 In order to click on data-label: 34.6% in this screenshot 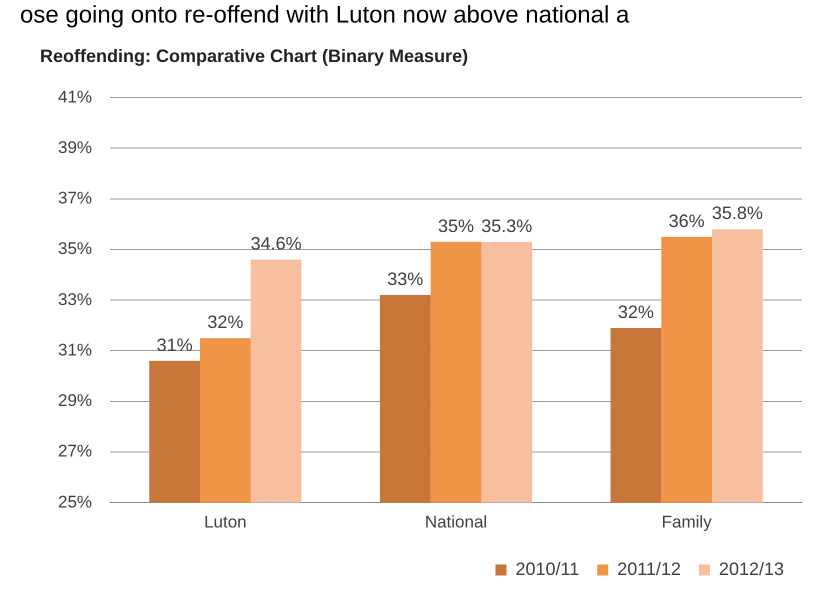, I will do `click(276, 244)`.